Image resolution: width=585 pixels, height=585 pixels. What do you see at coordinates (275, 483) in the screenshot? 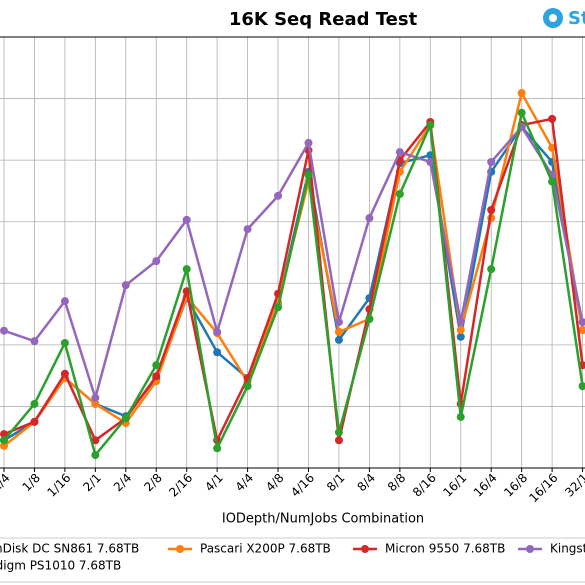
I see `x-tick-label: 4/8` at bounding box center [275, 483].